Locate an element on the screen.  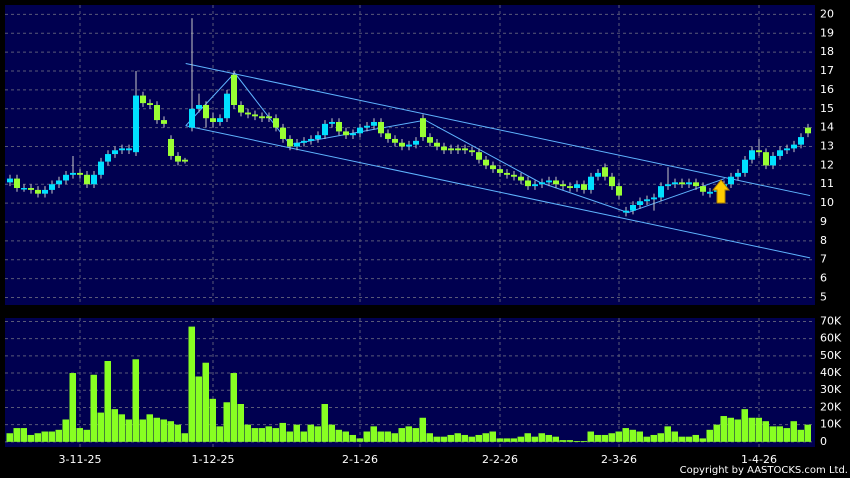
y-tick-label: 6 is located at coordinates (823, 278).